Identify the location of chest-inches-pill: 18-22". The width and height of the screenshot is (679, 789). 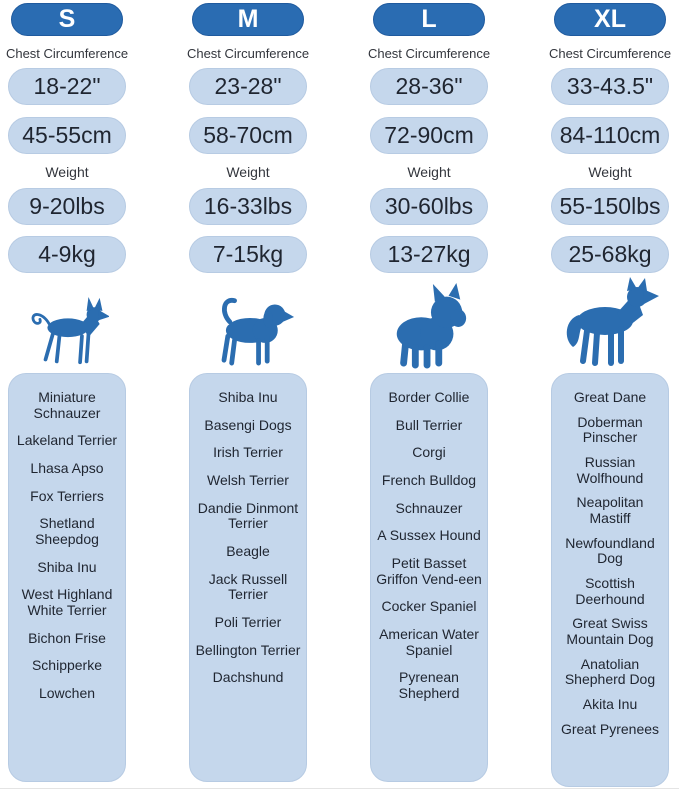
(67, 86).